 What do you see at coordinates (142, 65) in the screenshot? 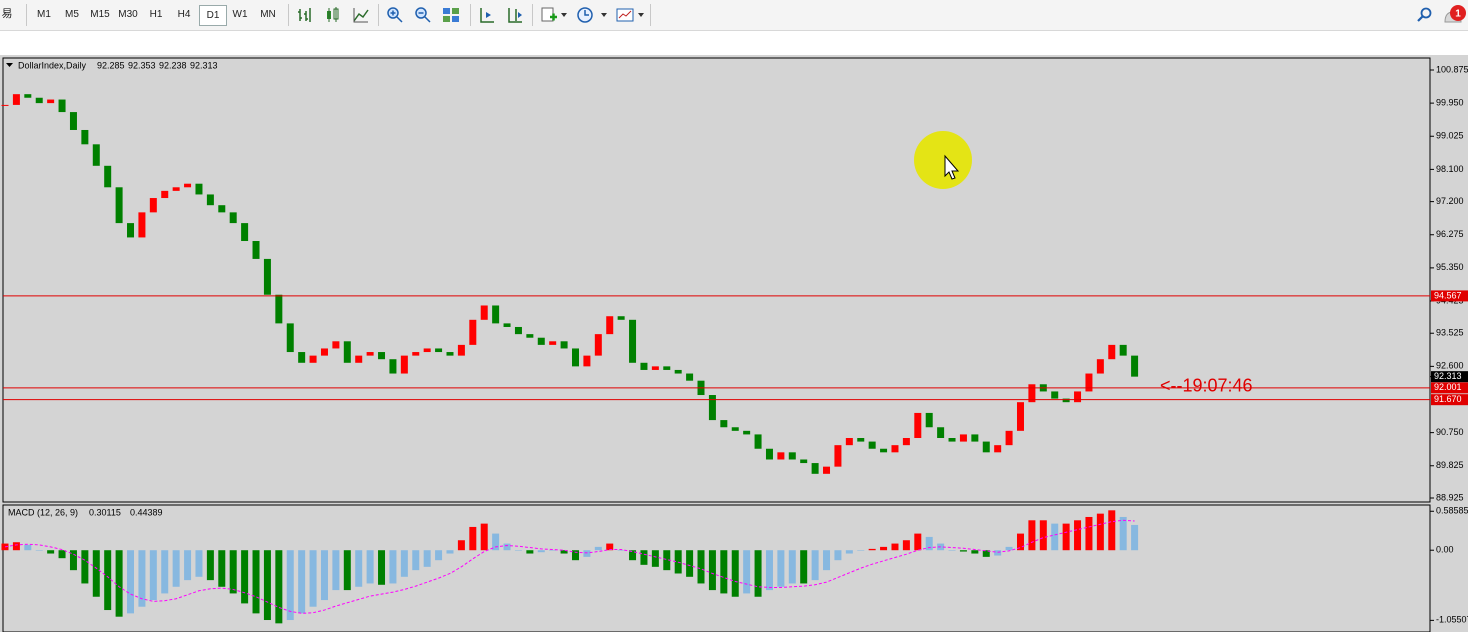
I see `ohlc-readout: 92.353` at bounding box center [142, 65].